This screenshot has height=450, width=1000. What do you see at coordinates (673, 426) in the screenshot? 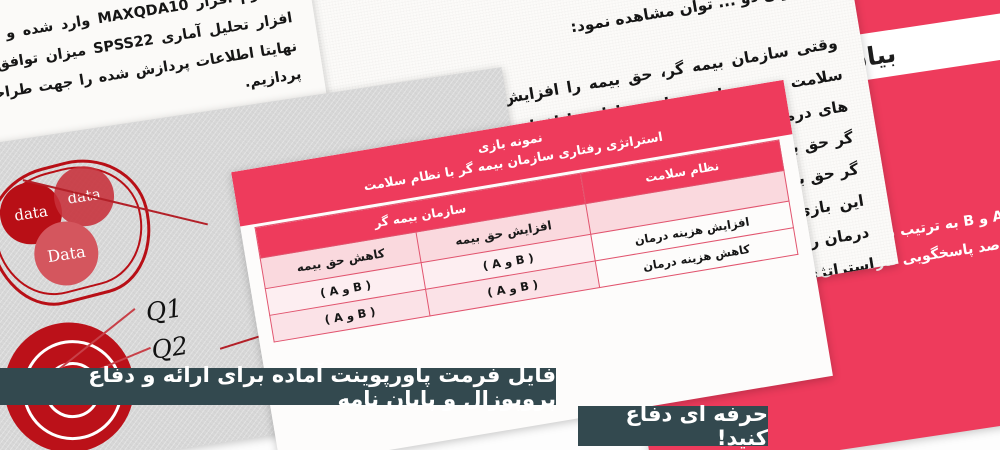
I see `promo-banner-sub: حرفه ای دفاع کنید!` at bounding box center [673, 426].